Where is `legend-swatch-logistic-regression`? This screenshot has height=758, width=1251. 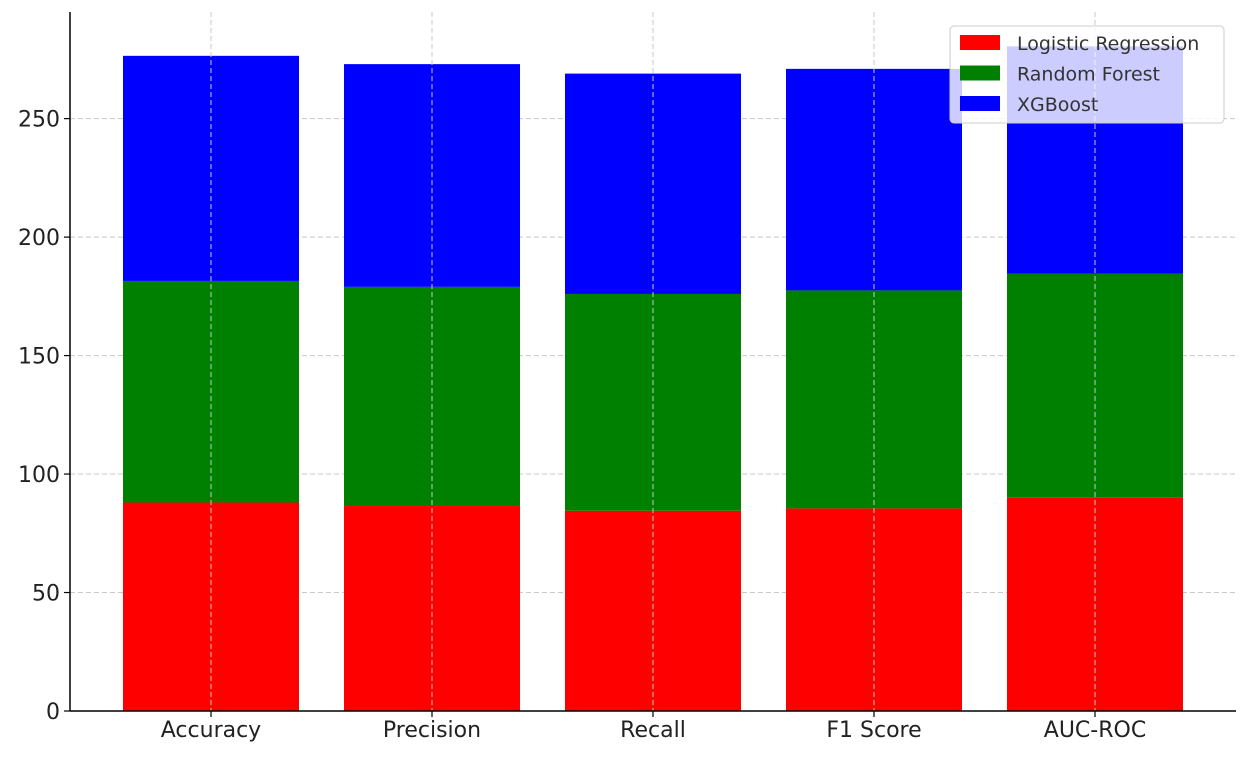 legend-swatch-logistic-regression is located at coordinates (980, 42).